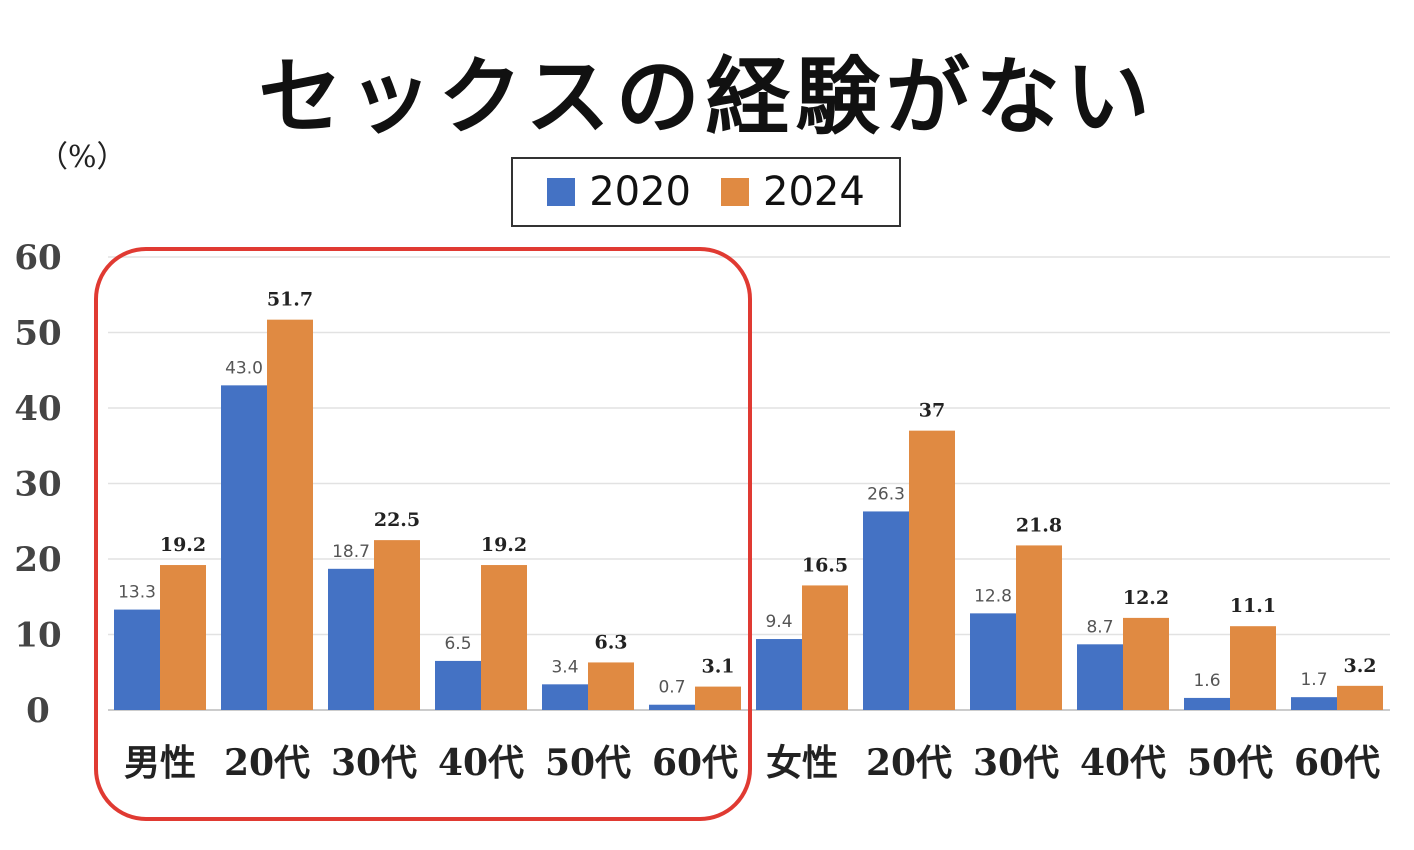 This screenshot has height=850, width=1414. Describe the element at coordinates (993, 596) in the screenshot. I see `data-label-2020: 12.8` at that location.